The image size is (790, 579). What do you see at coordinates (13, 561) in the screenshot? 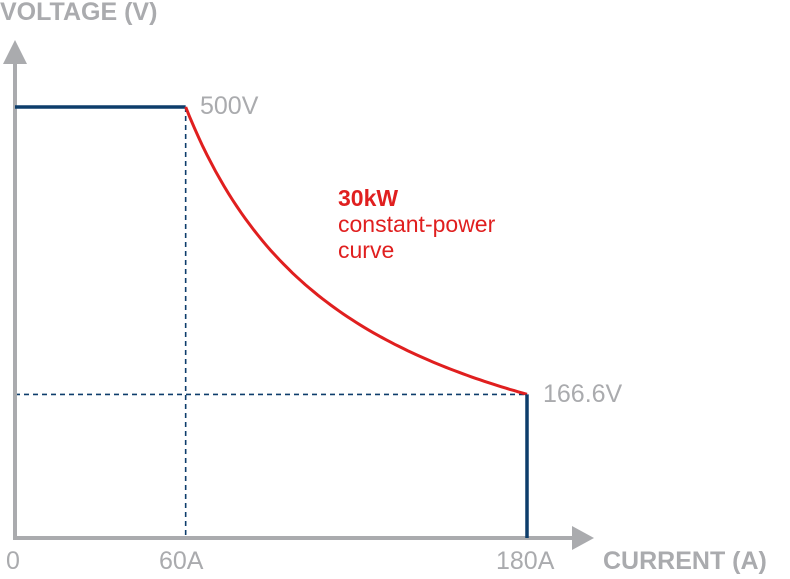
I see `x-tick-0: 0` at bounding box center [13, 561].